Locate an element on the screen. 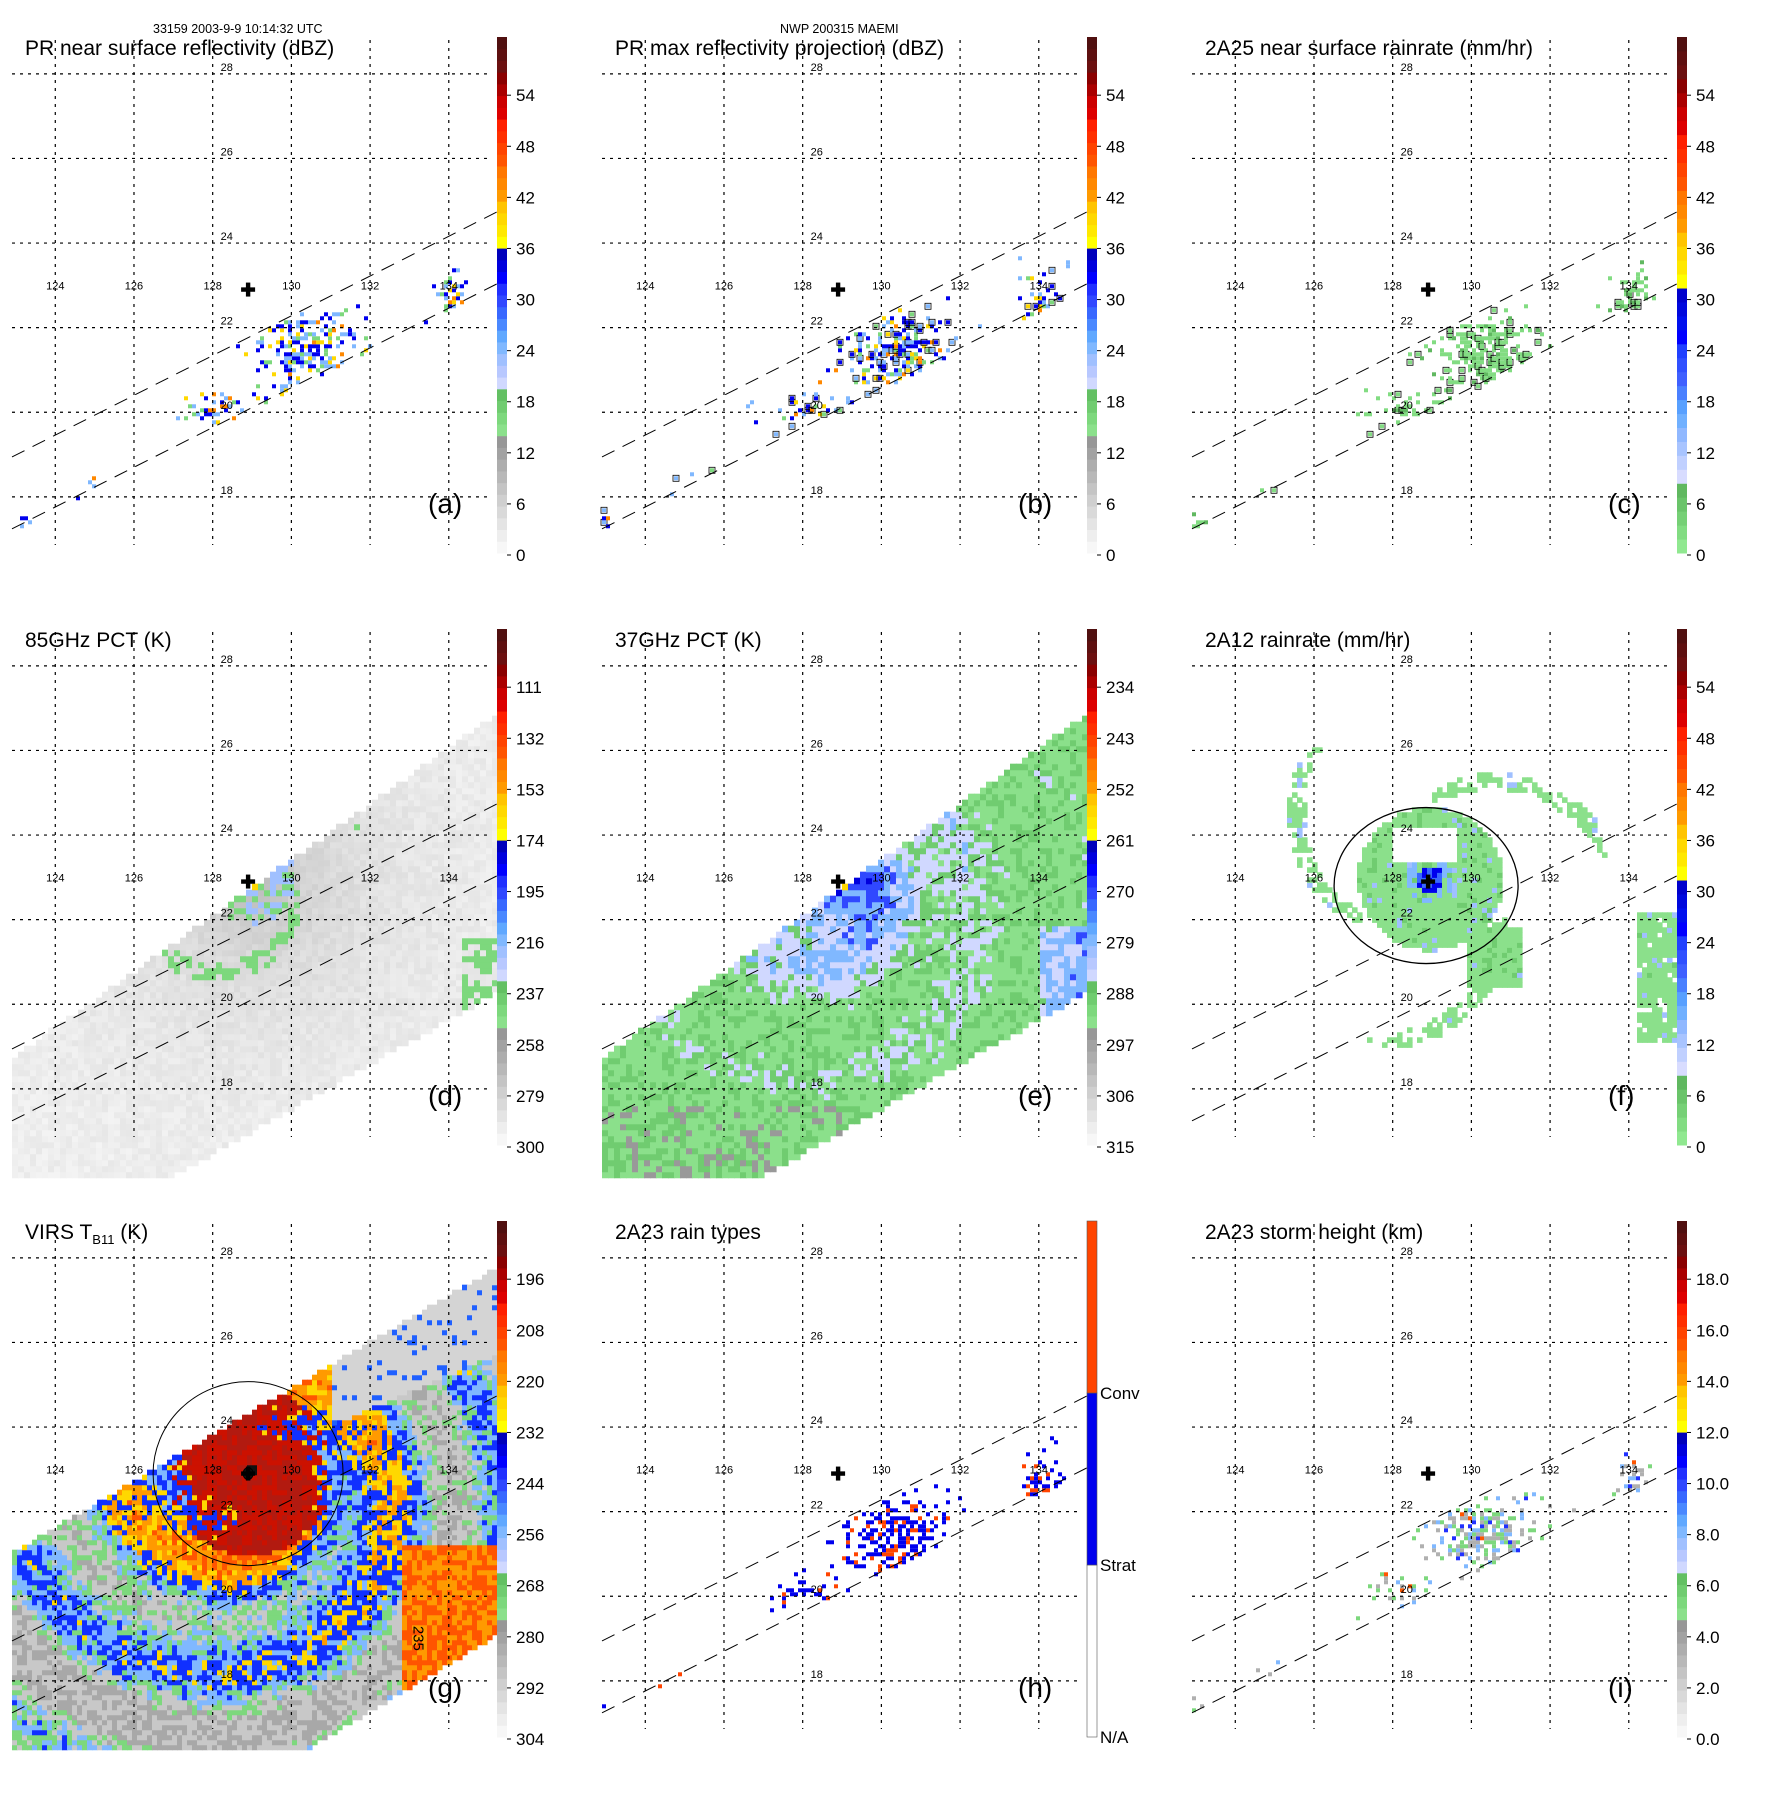 The width and height of the screenshot is (1771, 1807). colorbar-tick-label: 300 is located at coordinates (530, 1147).